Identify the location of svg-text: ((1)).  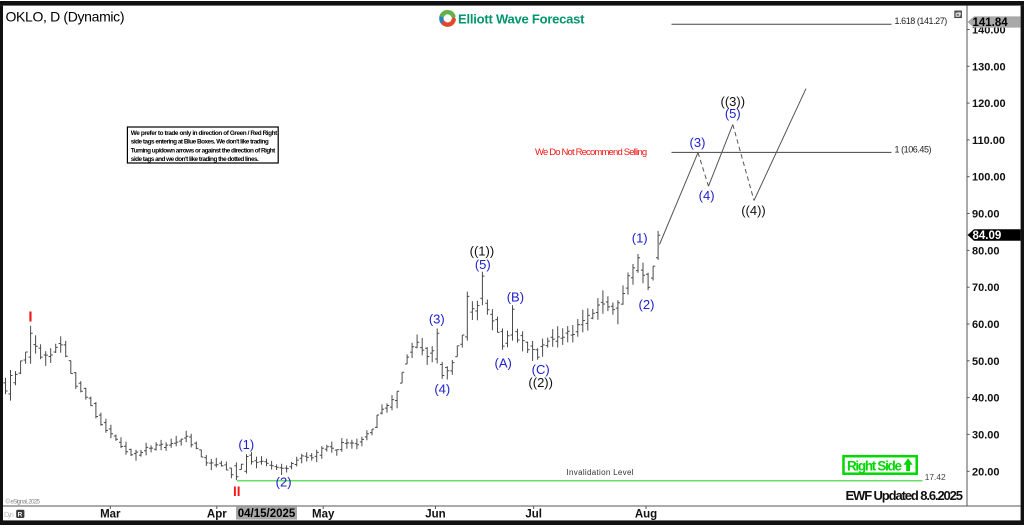
(482, 251).